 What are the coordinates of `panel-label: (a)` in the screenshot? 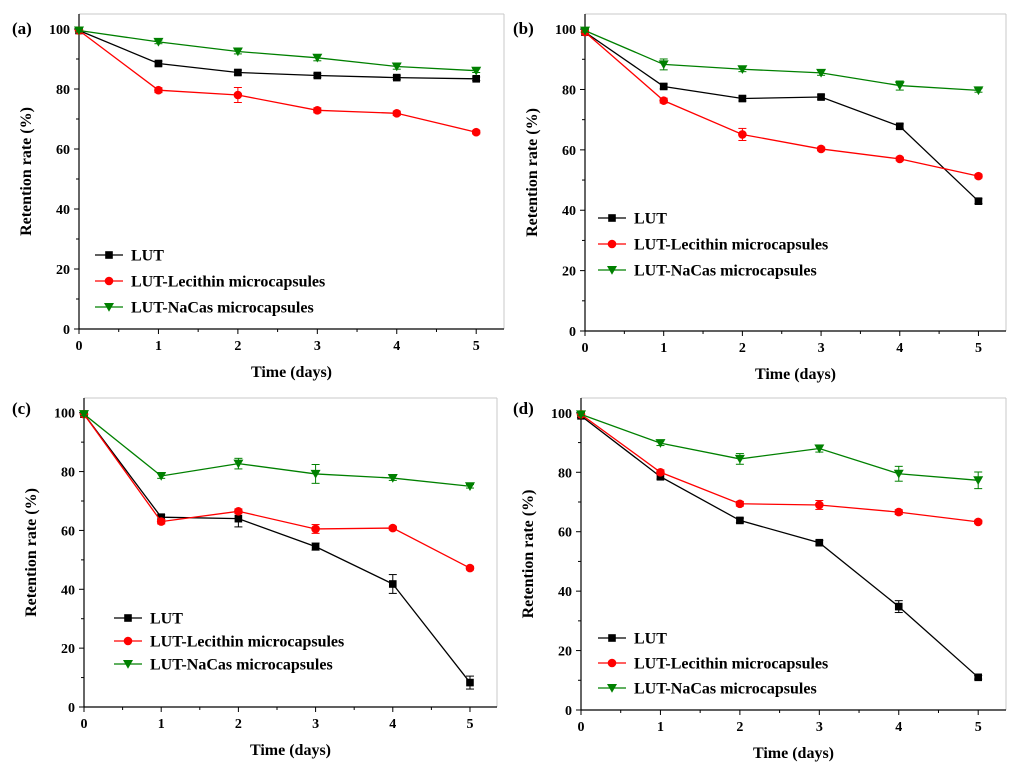 It's located at (22, 28).